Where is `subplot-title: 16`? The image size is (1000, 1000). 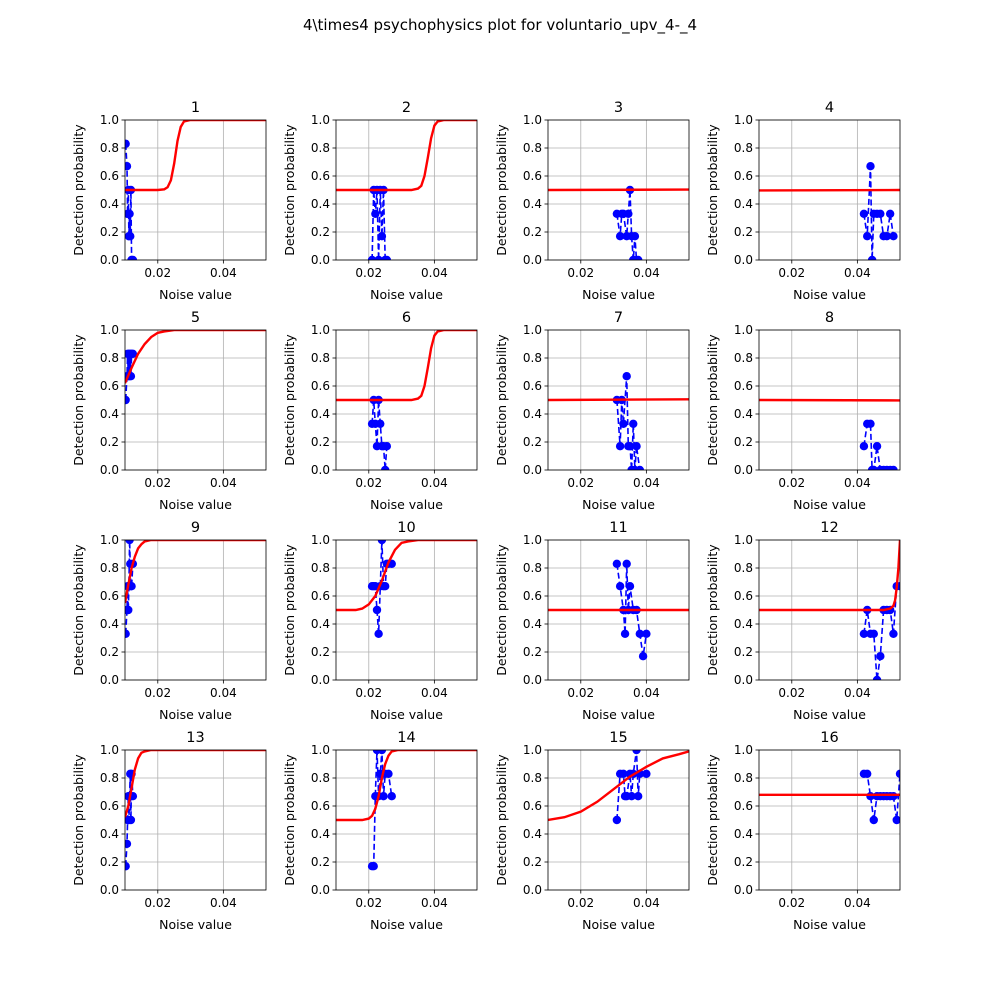
subplot-title: 16 is located at coordinates (829, 738).